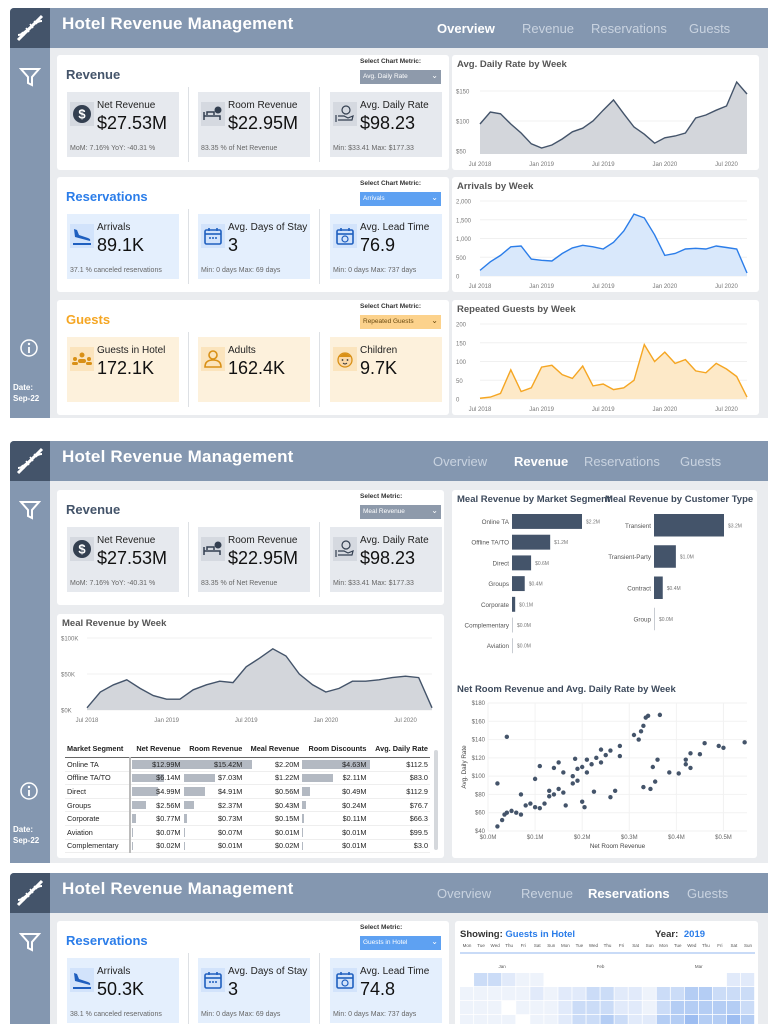 The height and width of the screenshot is (1024, 768). I want to click on table-row: Aviation $0.07M $0.07M $0.01M $0.01M $99.5, so click(247, 832).